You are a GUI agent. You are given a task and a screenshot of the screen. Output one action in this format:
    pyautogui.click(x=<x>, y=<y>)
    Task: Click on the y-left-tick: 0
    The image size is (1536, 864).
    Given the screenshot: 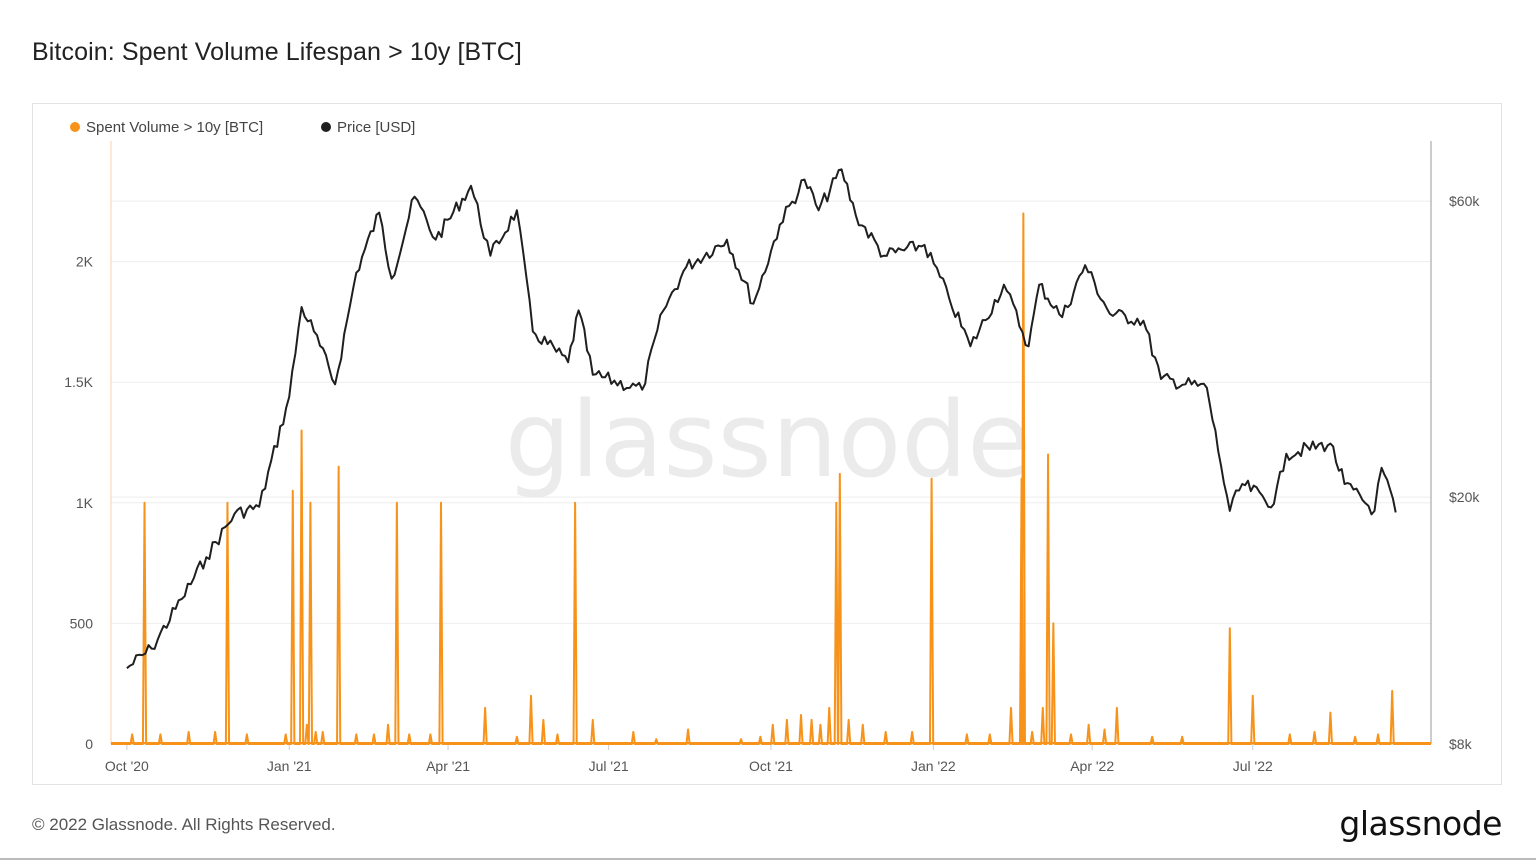 What is the action you would take?
    pyautogui.click(x=89, y=744)
    